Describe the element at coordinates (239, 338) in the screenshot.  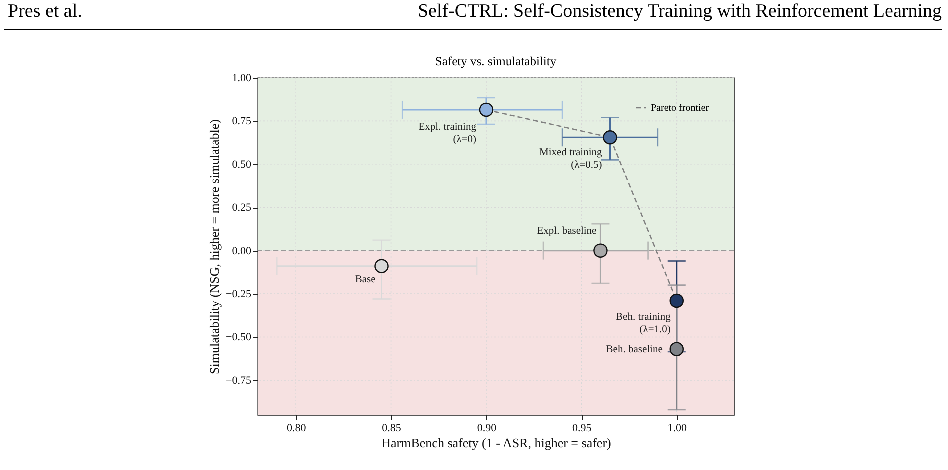
I see `y-tick-label: −0.50` at that location.